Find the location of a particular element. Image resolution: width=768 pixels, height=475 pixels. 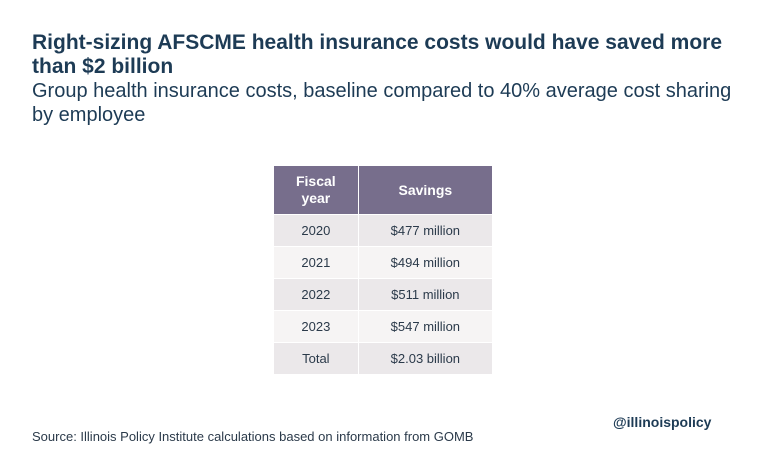

cell-savings: $511 million is located at coordinates (425, 294).